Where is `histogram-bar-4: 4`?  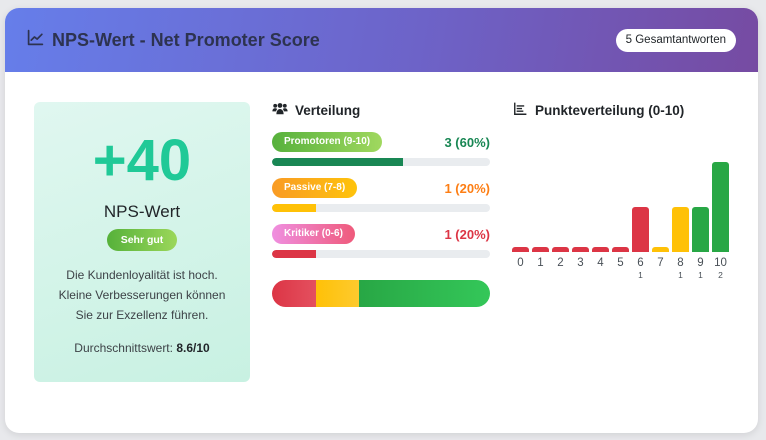
histogram-bar-4: 4 is located at coordinates (600, 258).